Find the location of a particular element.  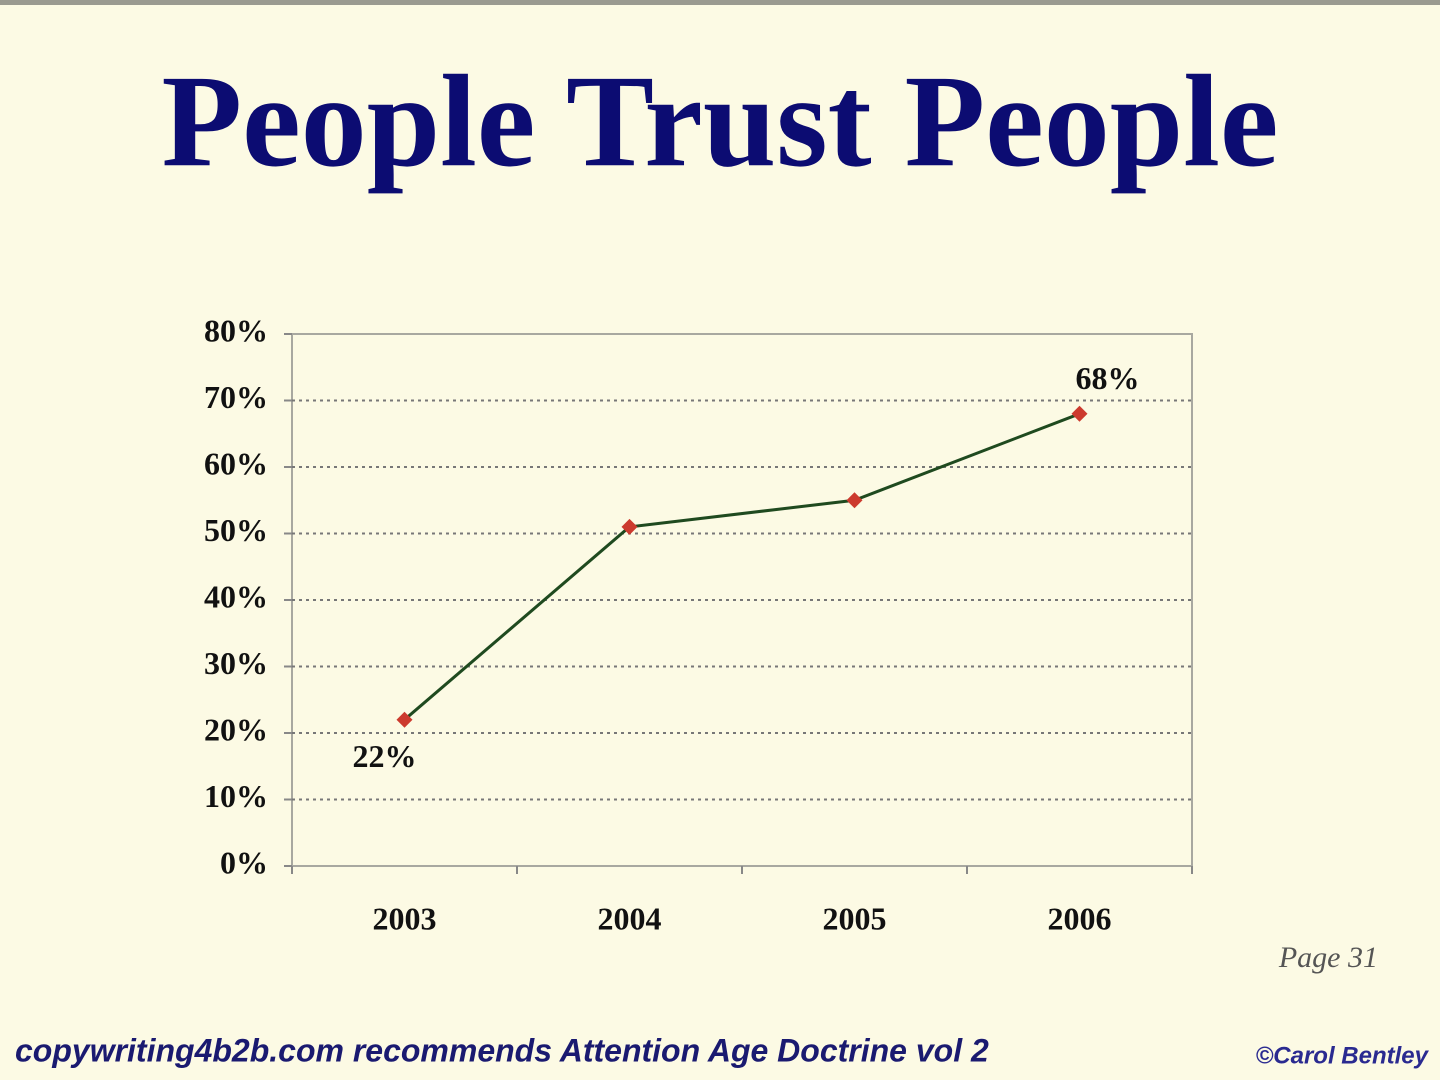

page-note: Page 31 is located at coordinates (1328, 957).